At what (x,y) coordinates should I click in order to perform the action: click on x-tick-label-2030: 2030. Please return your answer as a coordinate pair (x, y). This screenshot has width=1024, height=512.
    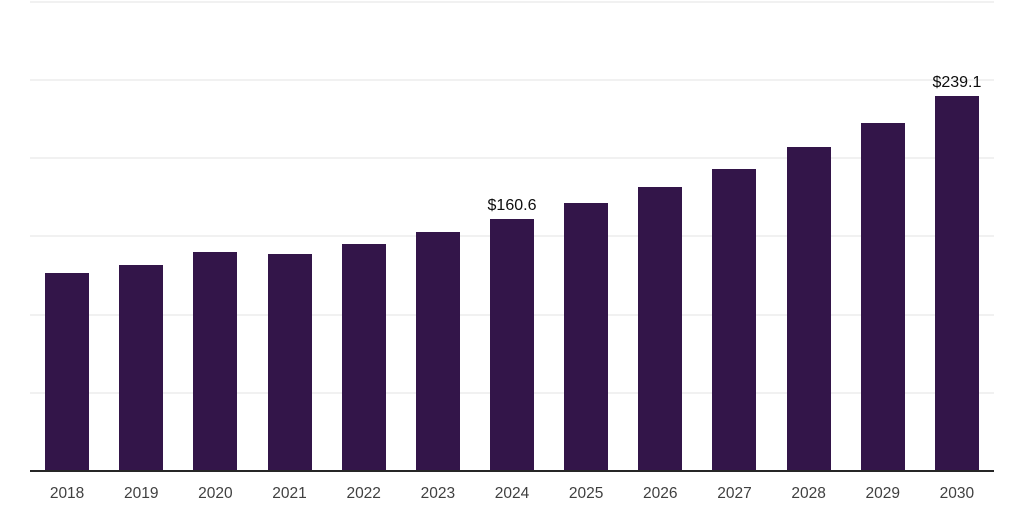
    Looking at the image, I should click on (957, 493).